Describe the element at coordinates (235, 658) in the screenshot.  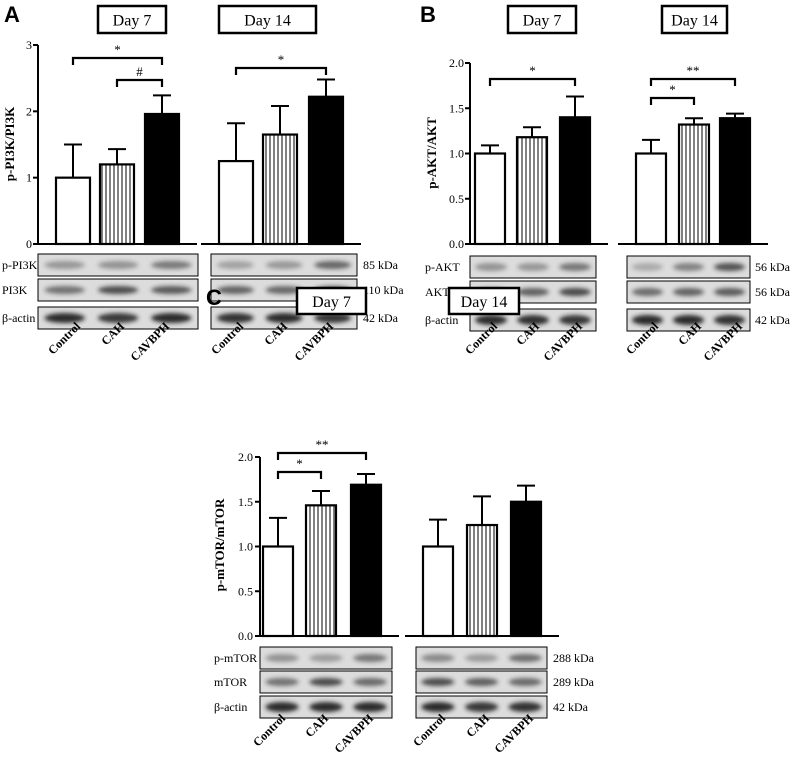
I see `blot-row-label: p-mTOR` at that location.